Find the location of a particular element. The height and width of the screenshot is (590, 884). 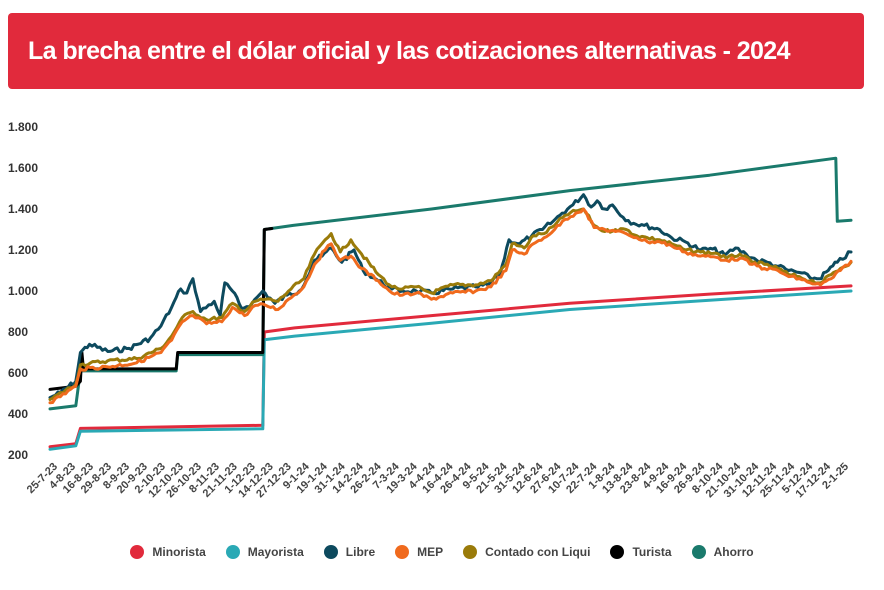

legend-label: Minorista is located at coordinates (179, 552).